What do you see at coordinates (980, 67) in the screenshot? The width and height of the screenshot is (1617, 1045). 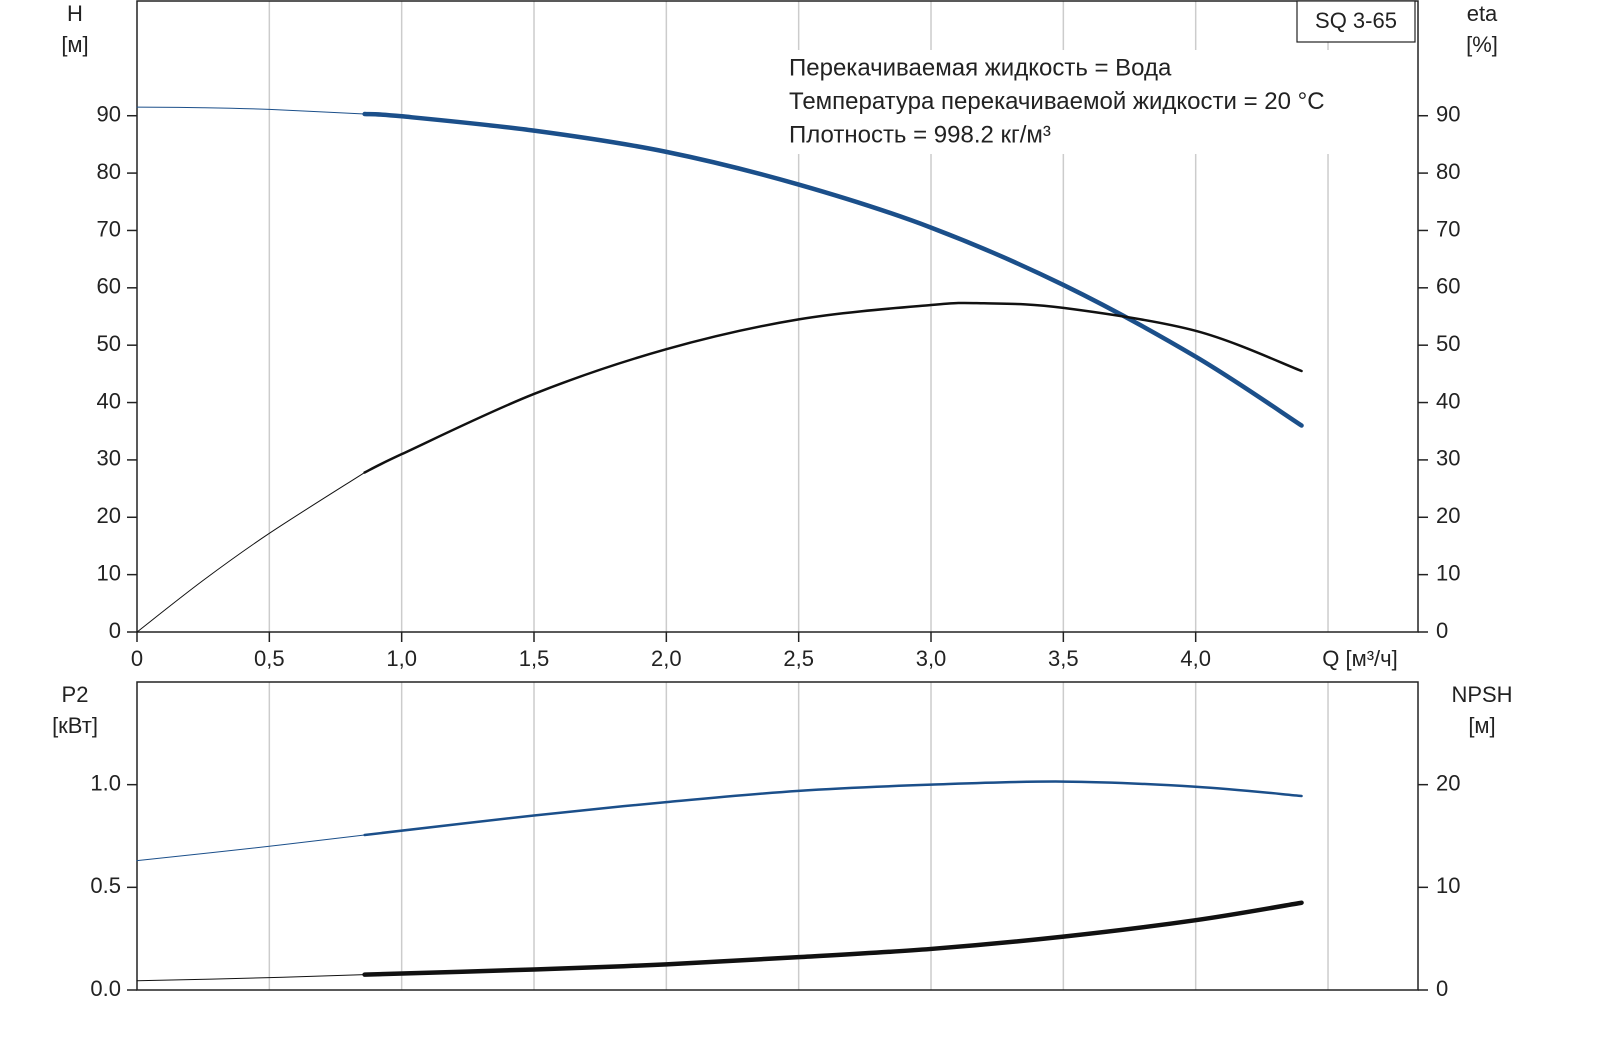 I see `annotation: Перекачиваемая жидкость = Вода` at bounding box center [980, 67].